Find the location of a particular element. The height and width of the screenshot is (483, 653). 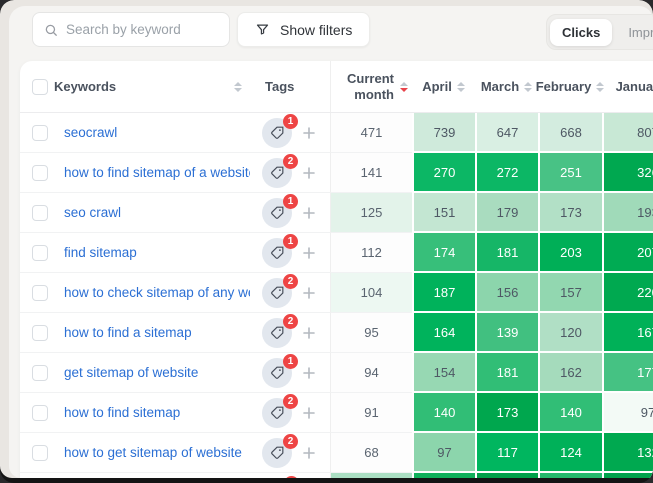

keyword-link: how to find sitemap of a website is located at coordinates (157, 172).